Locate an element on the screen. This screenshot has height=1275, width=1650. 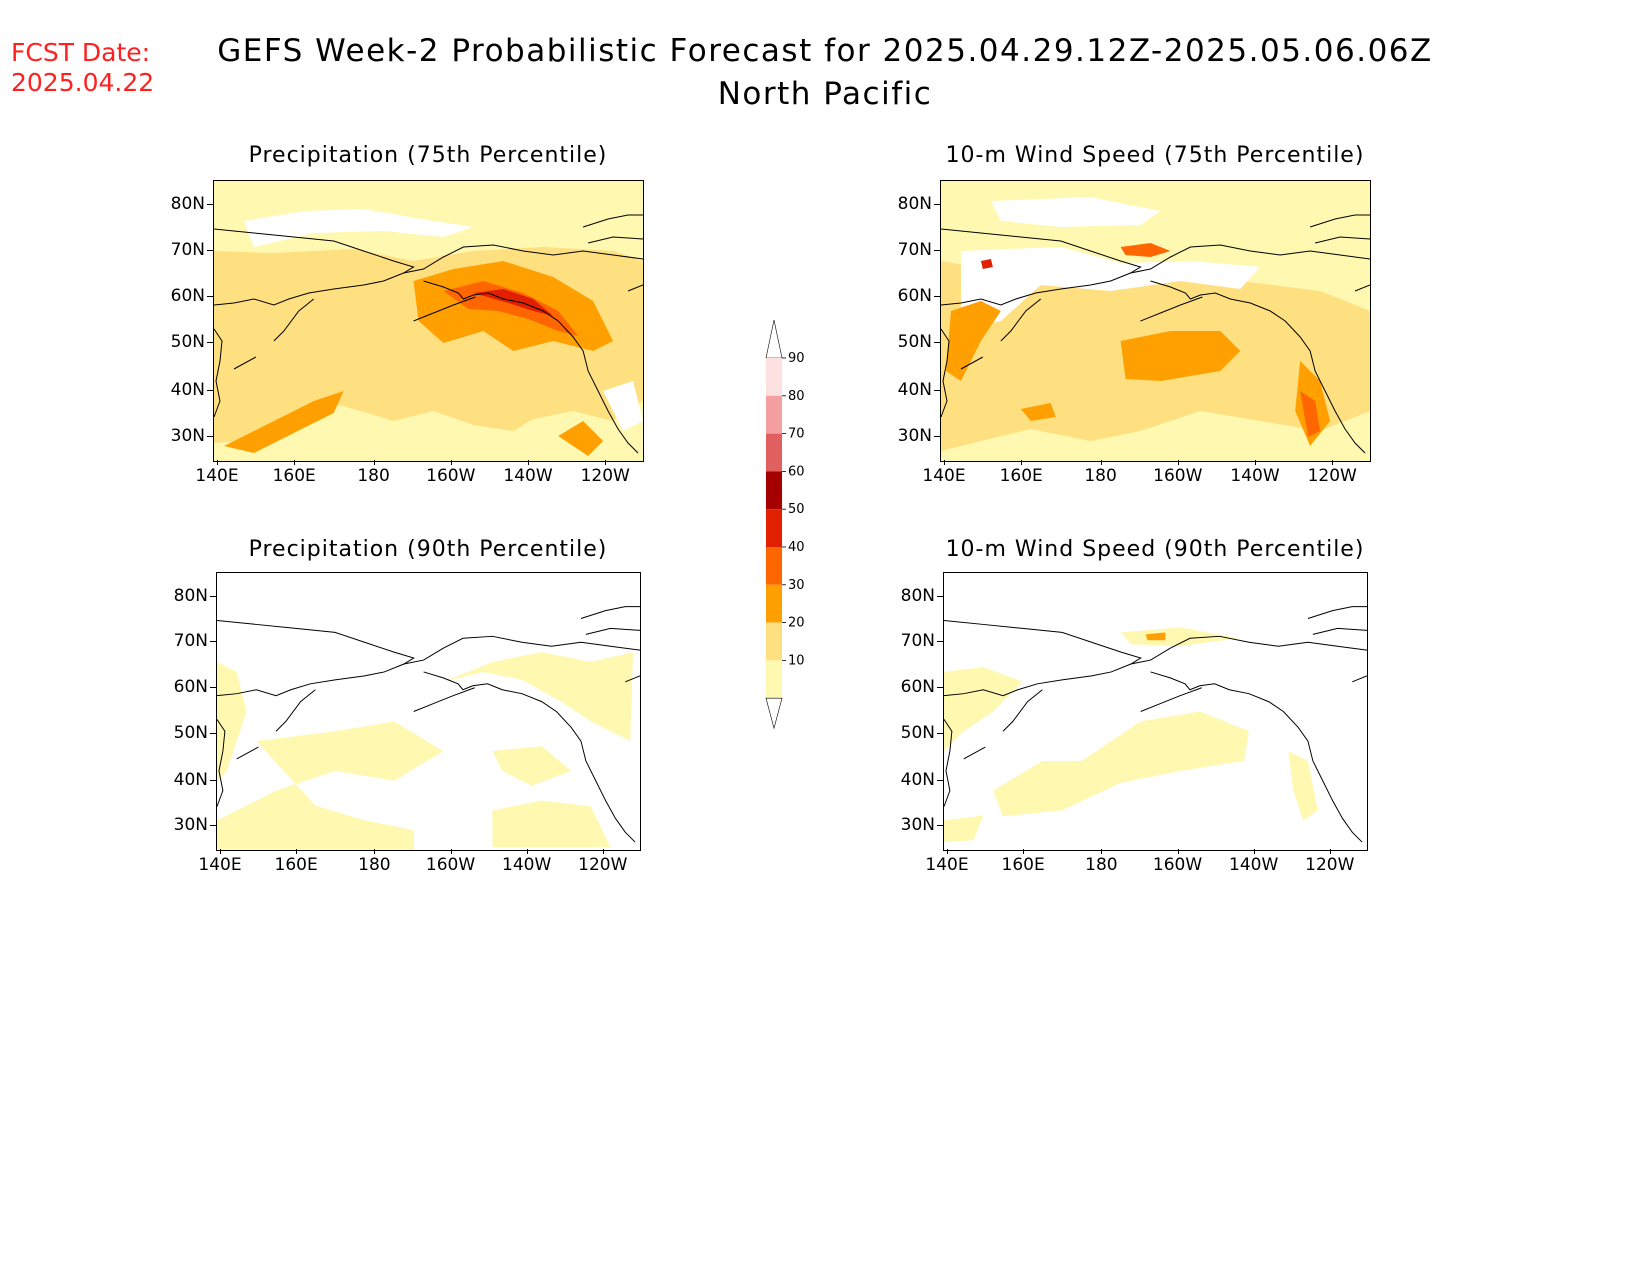
lon-label: 180 is located at coordinates (373, 476).